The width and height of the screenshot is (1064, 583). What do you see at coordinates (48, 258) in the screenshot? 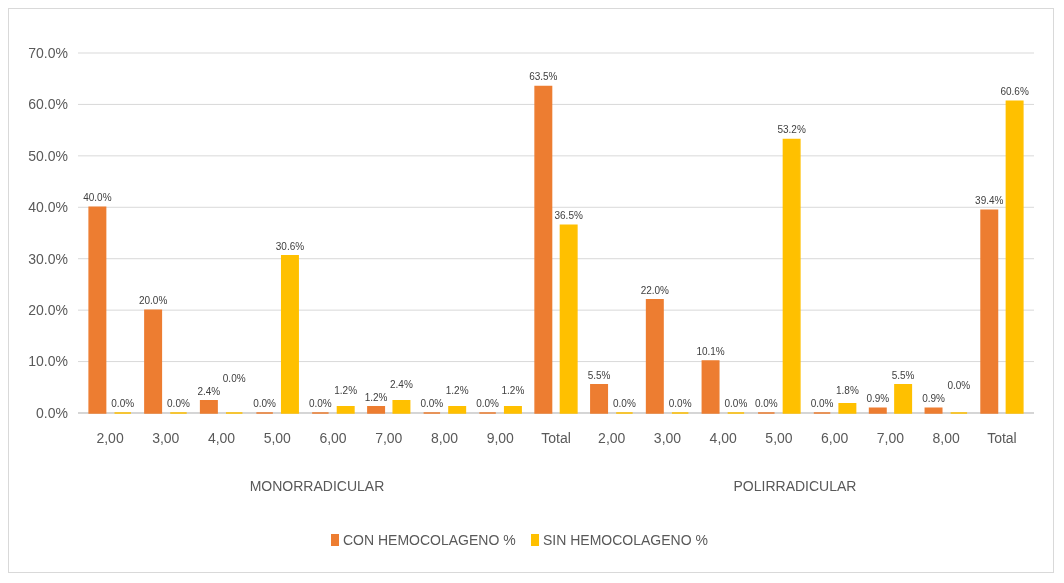
I see `y-tick-label: 30.0%` at bounding box center [48, 258].